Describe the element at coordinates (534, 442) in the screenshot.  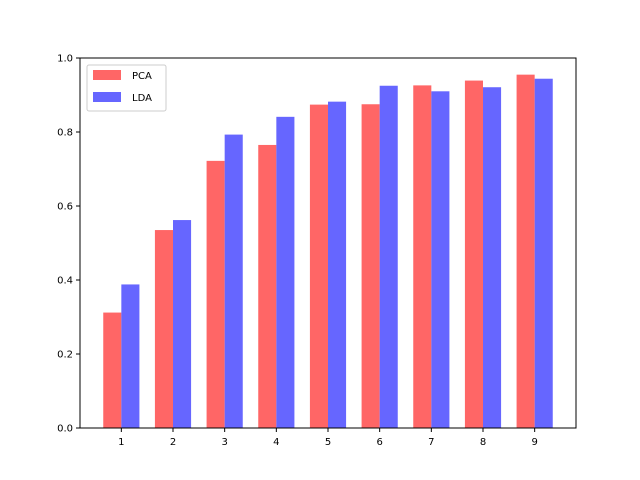
I see `x-tick-label: 9` at that location.